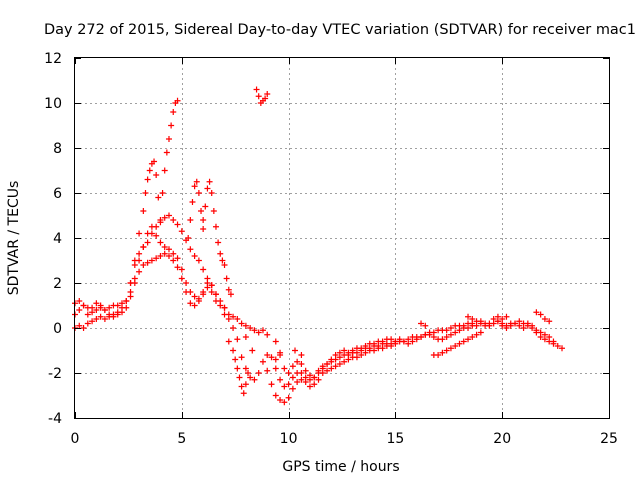  I want to click on series-sparse-mid, so click(273, 347).